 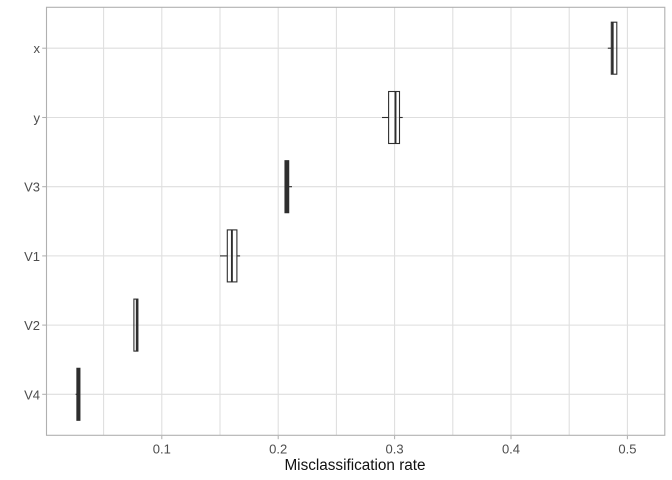 I want to click on svg-text: 0.3, so click(x=395, y=448).